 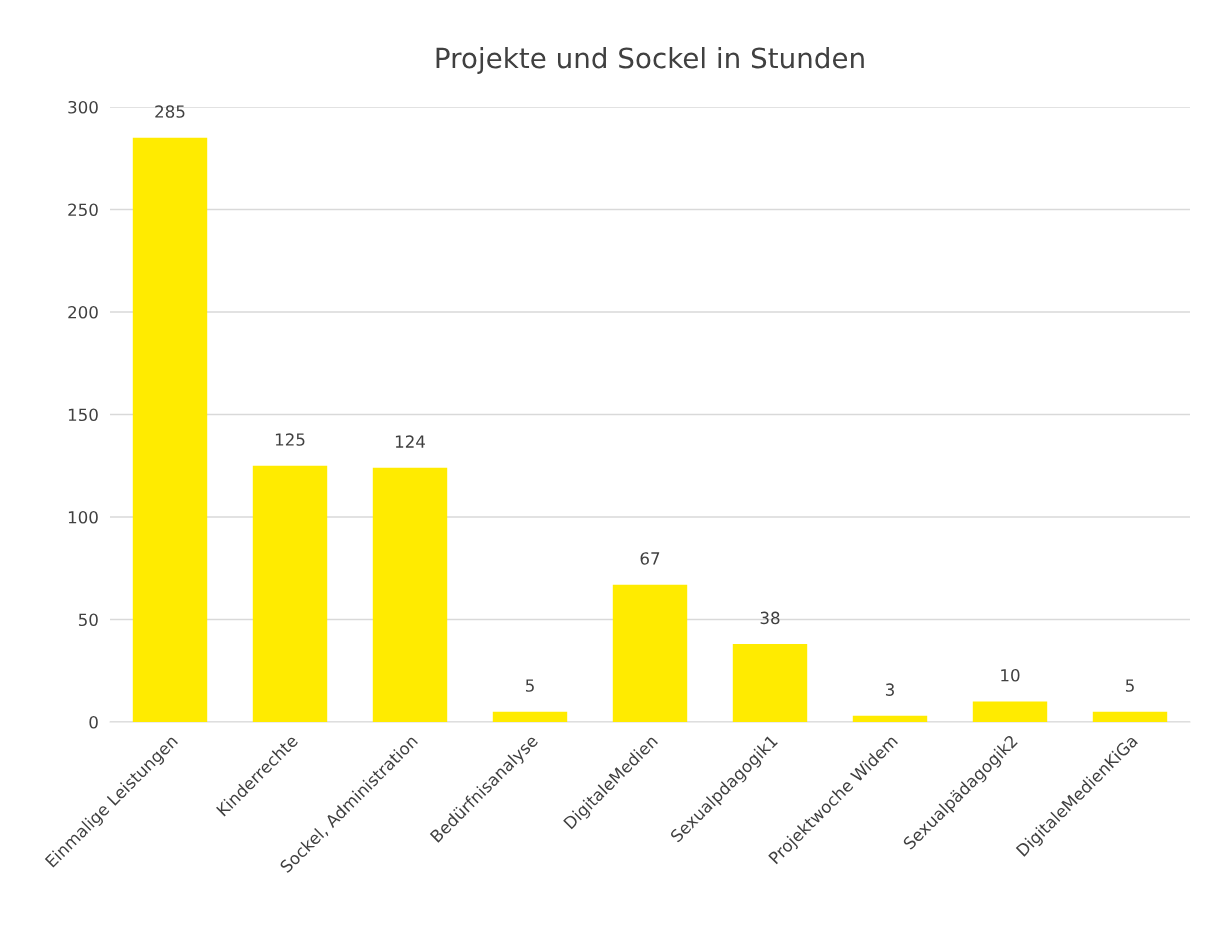 I want to click on data-label: 125, so click(x=290, y=439).